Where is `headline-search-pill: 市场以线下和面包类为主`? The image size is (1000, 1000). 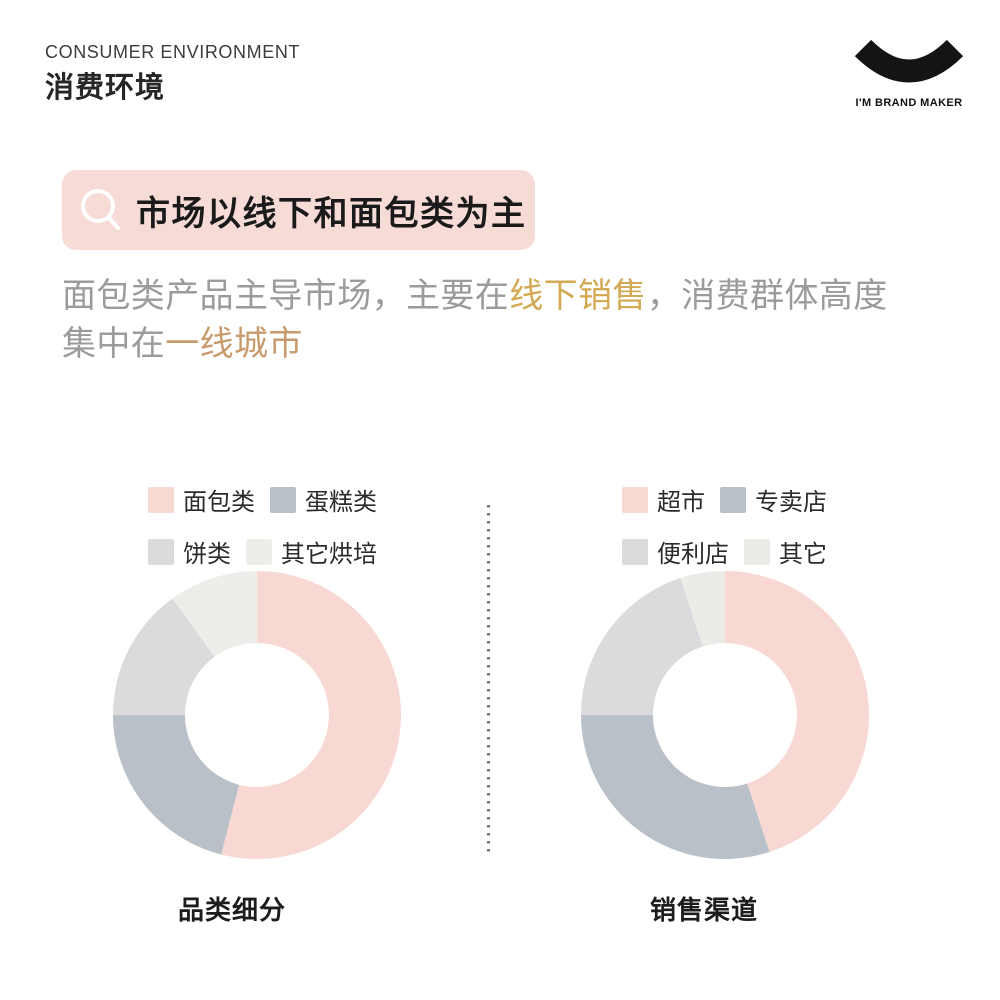
headline-search-pill: 市场以线下和面包类为主 is located at coordinates (298, 210).